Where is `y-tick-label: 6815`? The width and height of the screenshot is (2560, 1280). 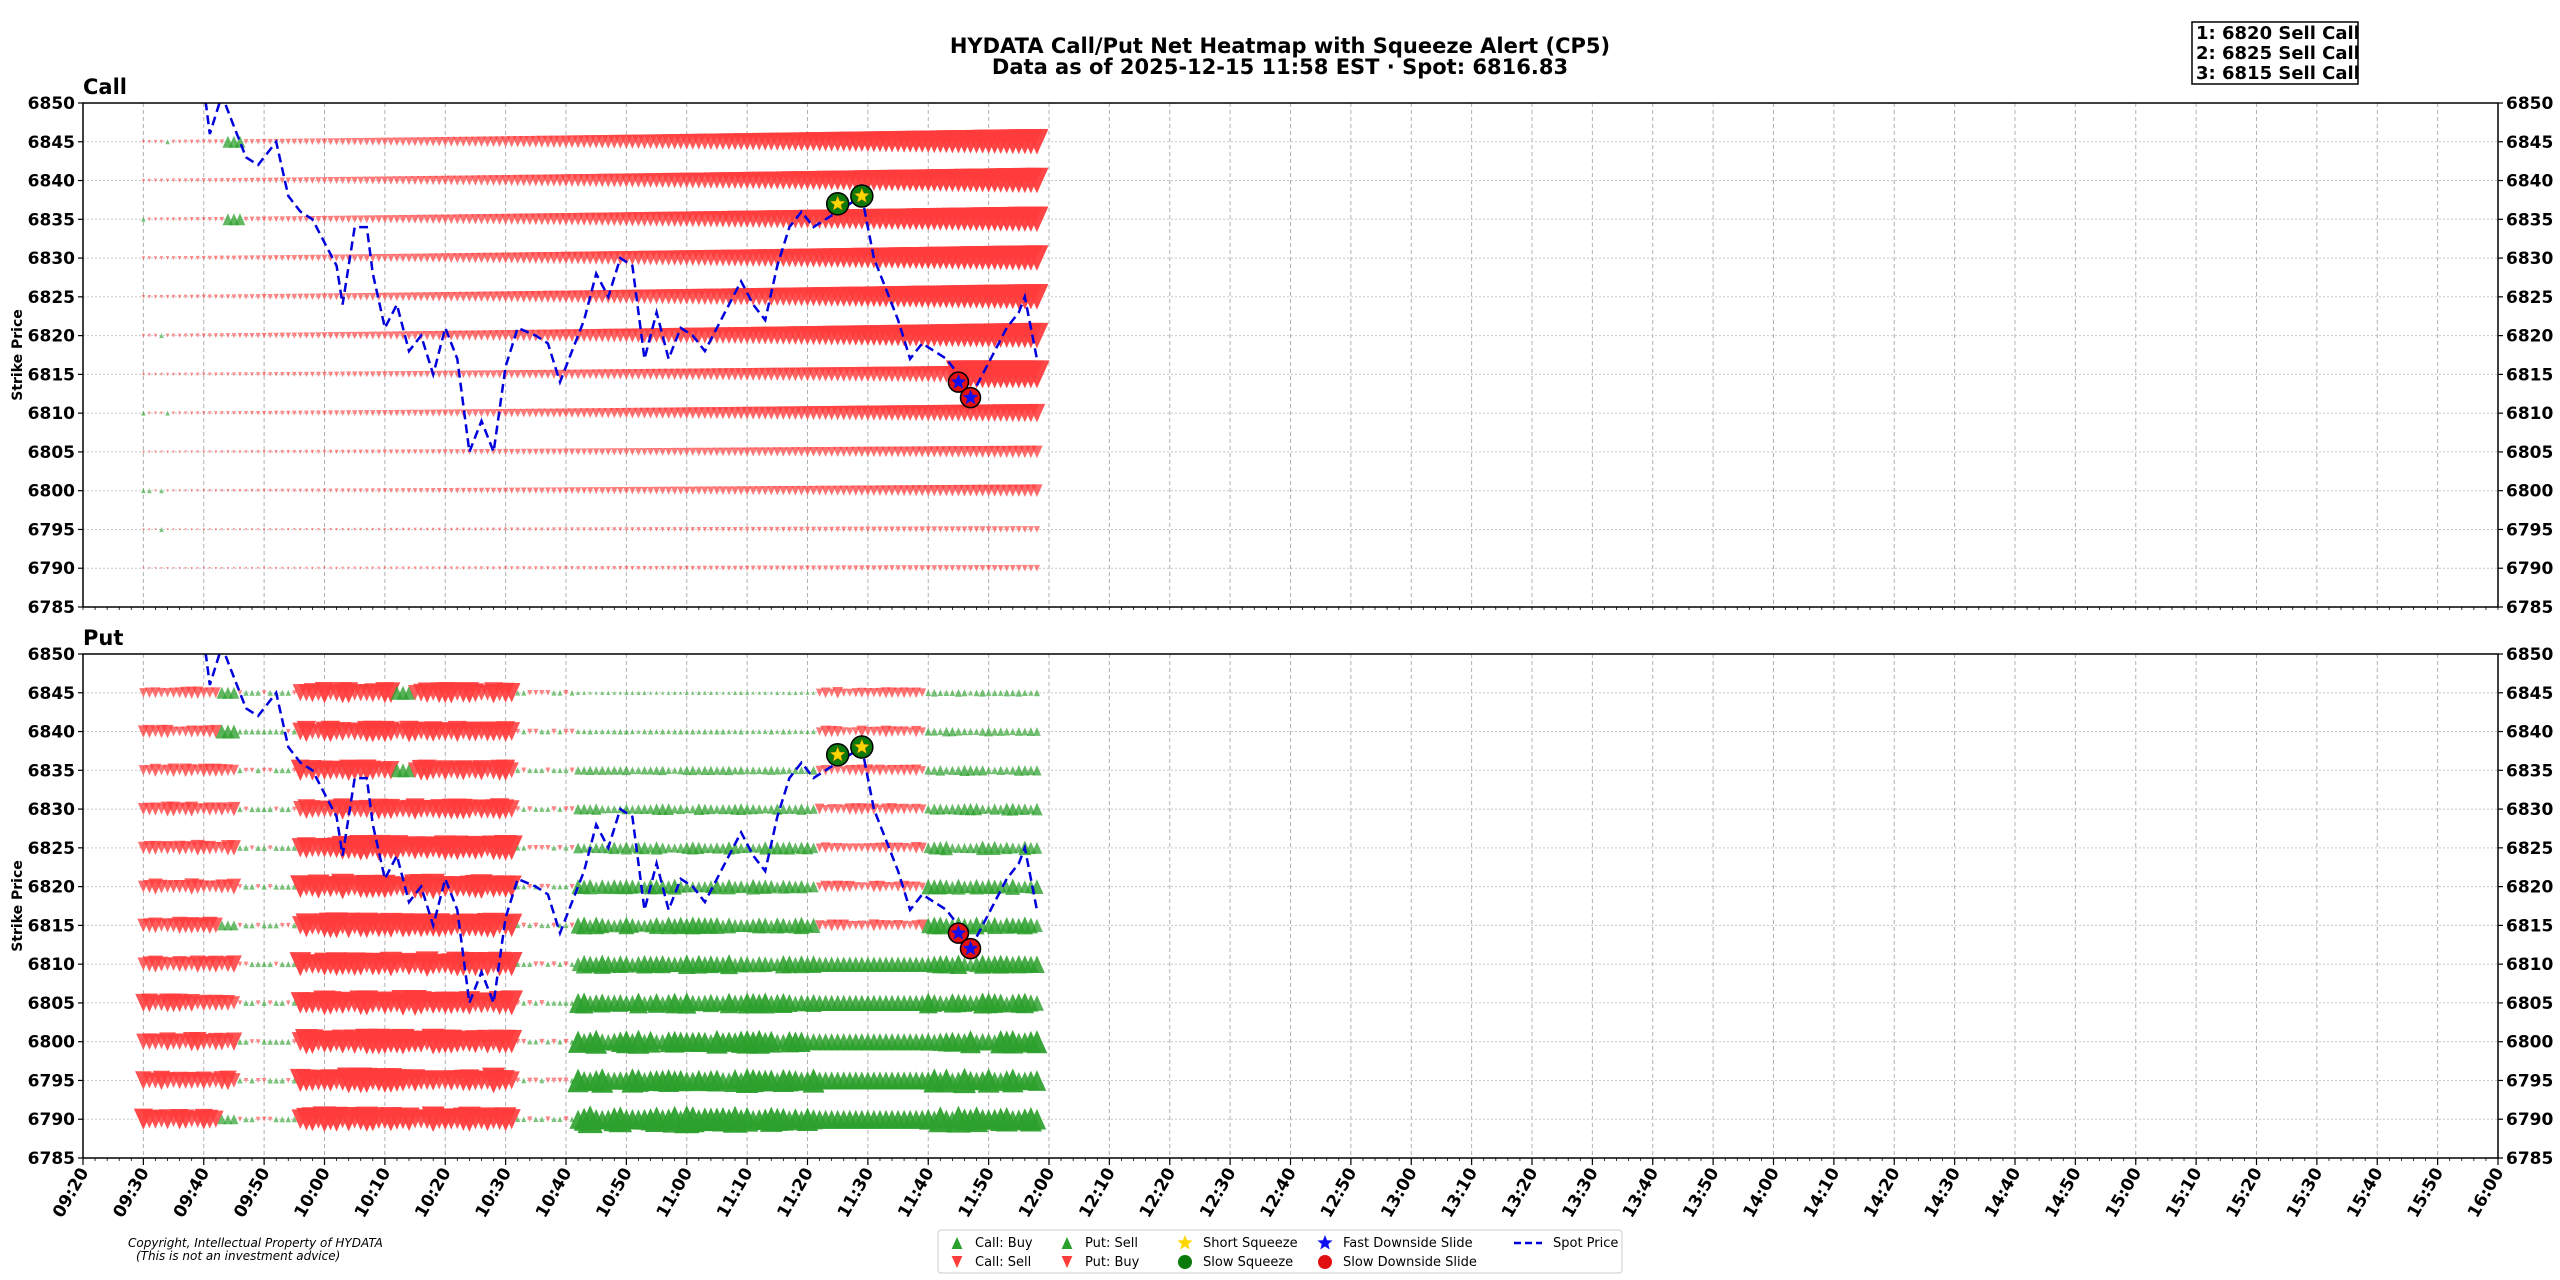 y-tick-label: 6815 is located at coordinates (51, 926).